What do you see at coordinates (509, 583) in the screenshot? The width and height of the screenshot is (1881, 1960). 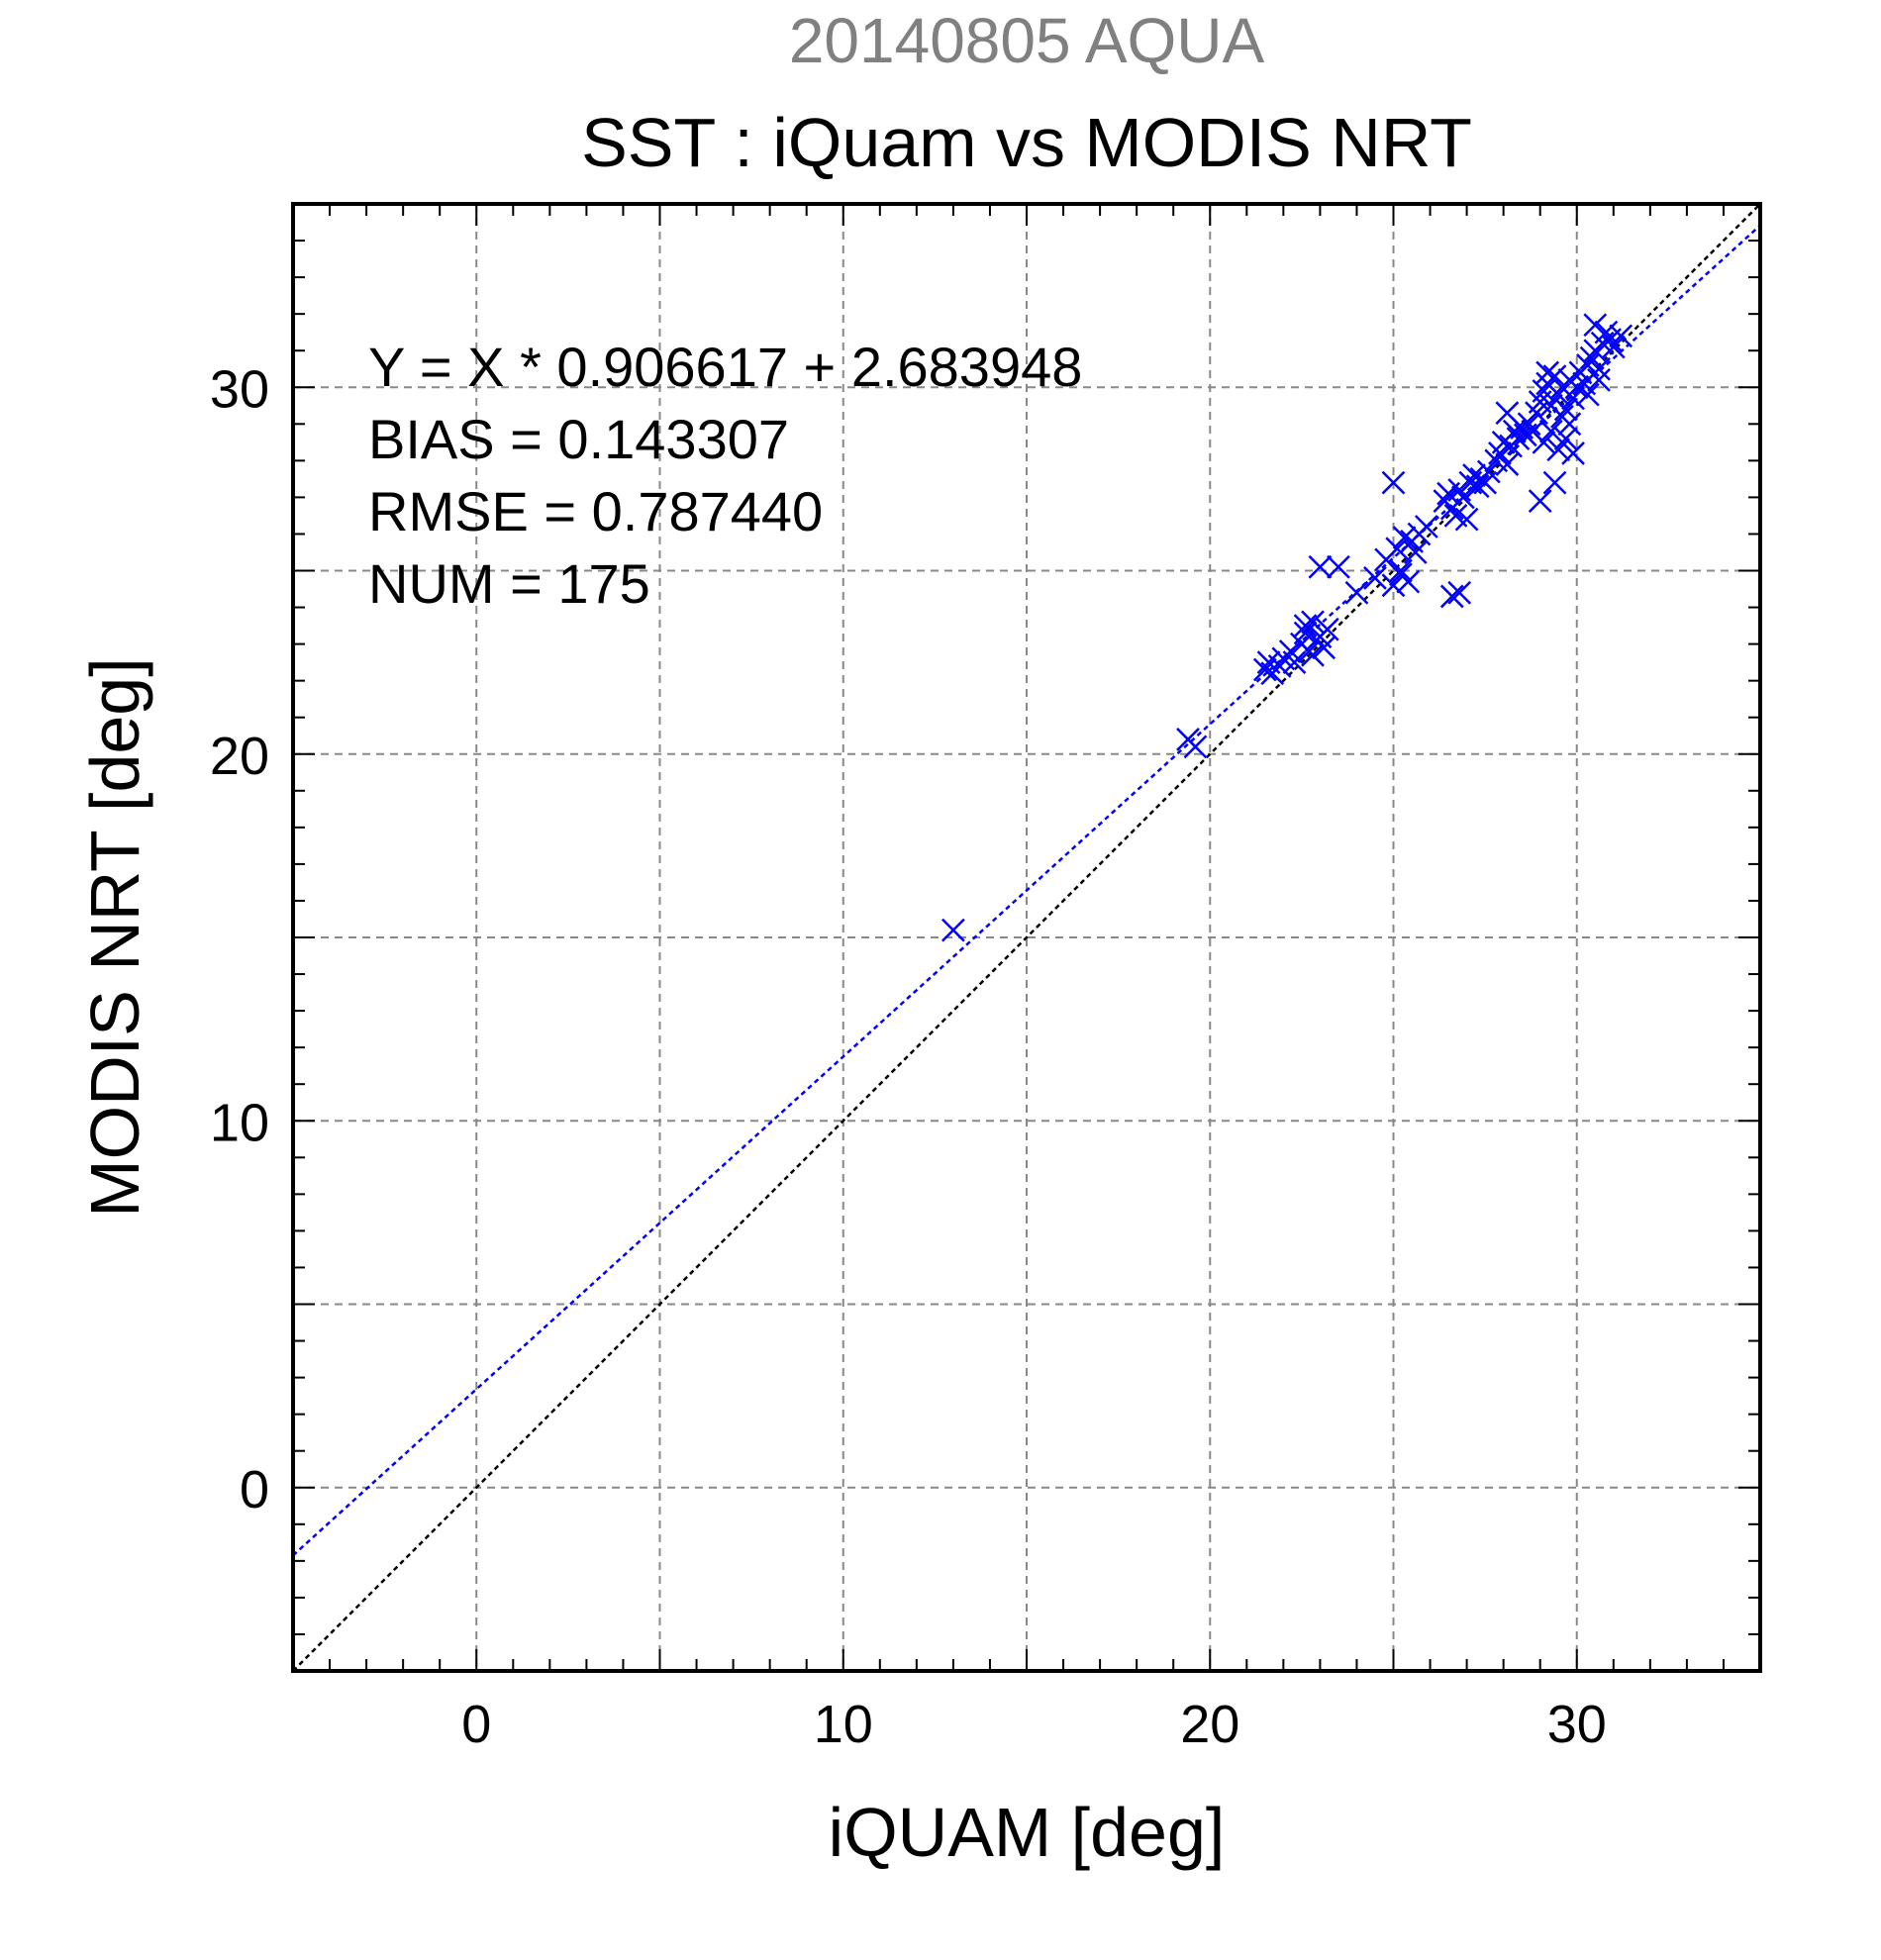 I see `stats-annotation-line: NUM = 175` at bounding box center [509, 583].